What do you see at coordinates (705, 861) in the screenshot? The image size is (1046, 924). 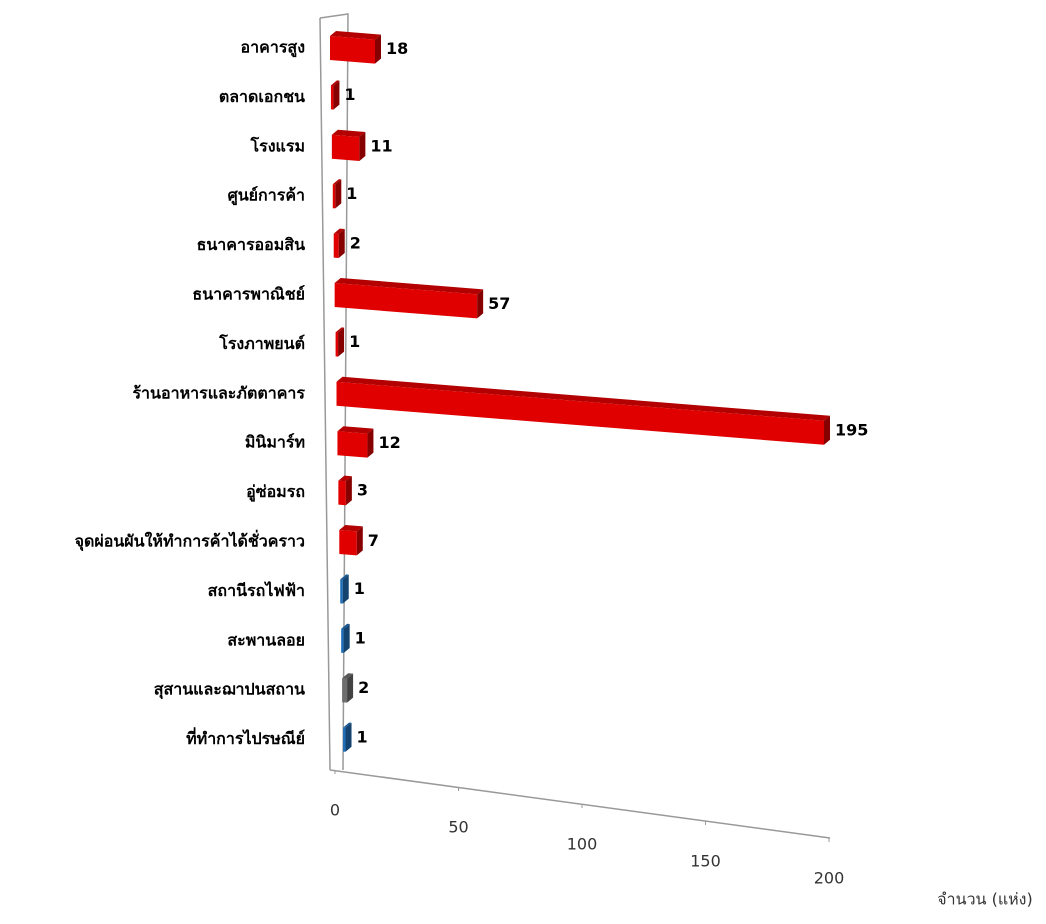 I see `x-tick-label: 150` at bounding box center [705, 861].